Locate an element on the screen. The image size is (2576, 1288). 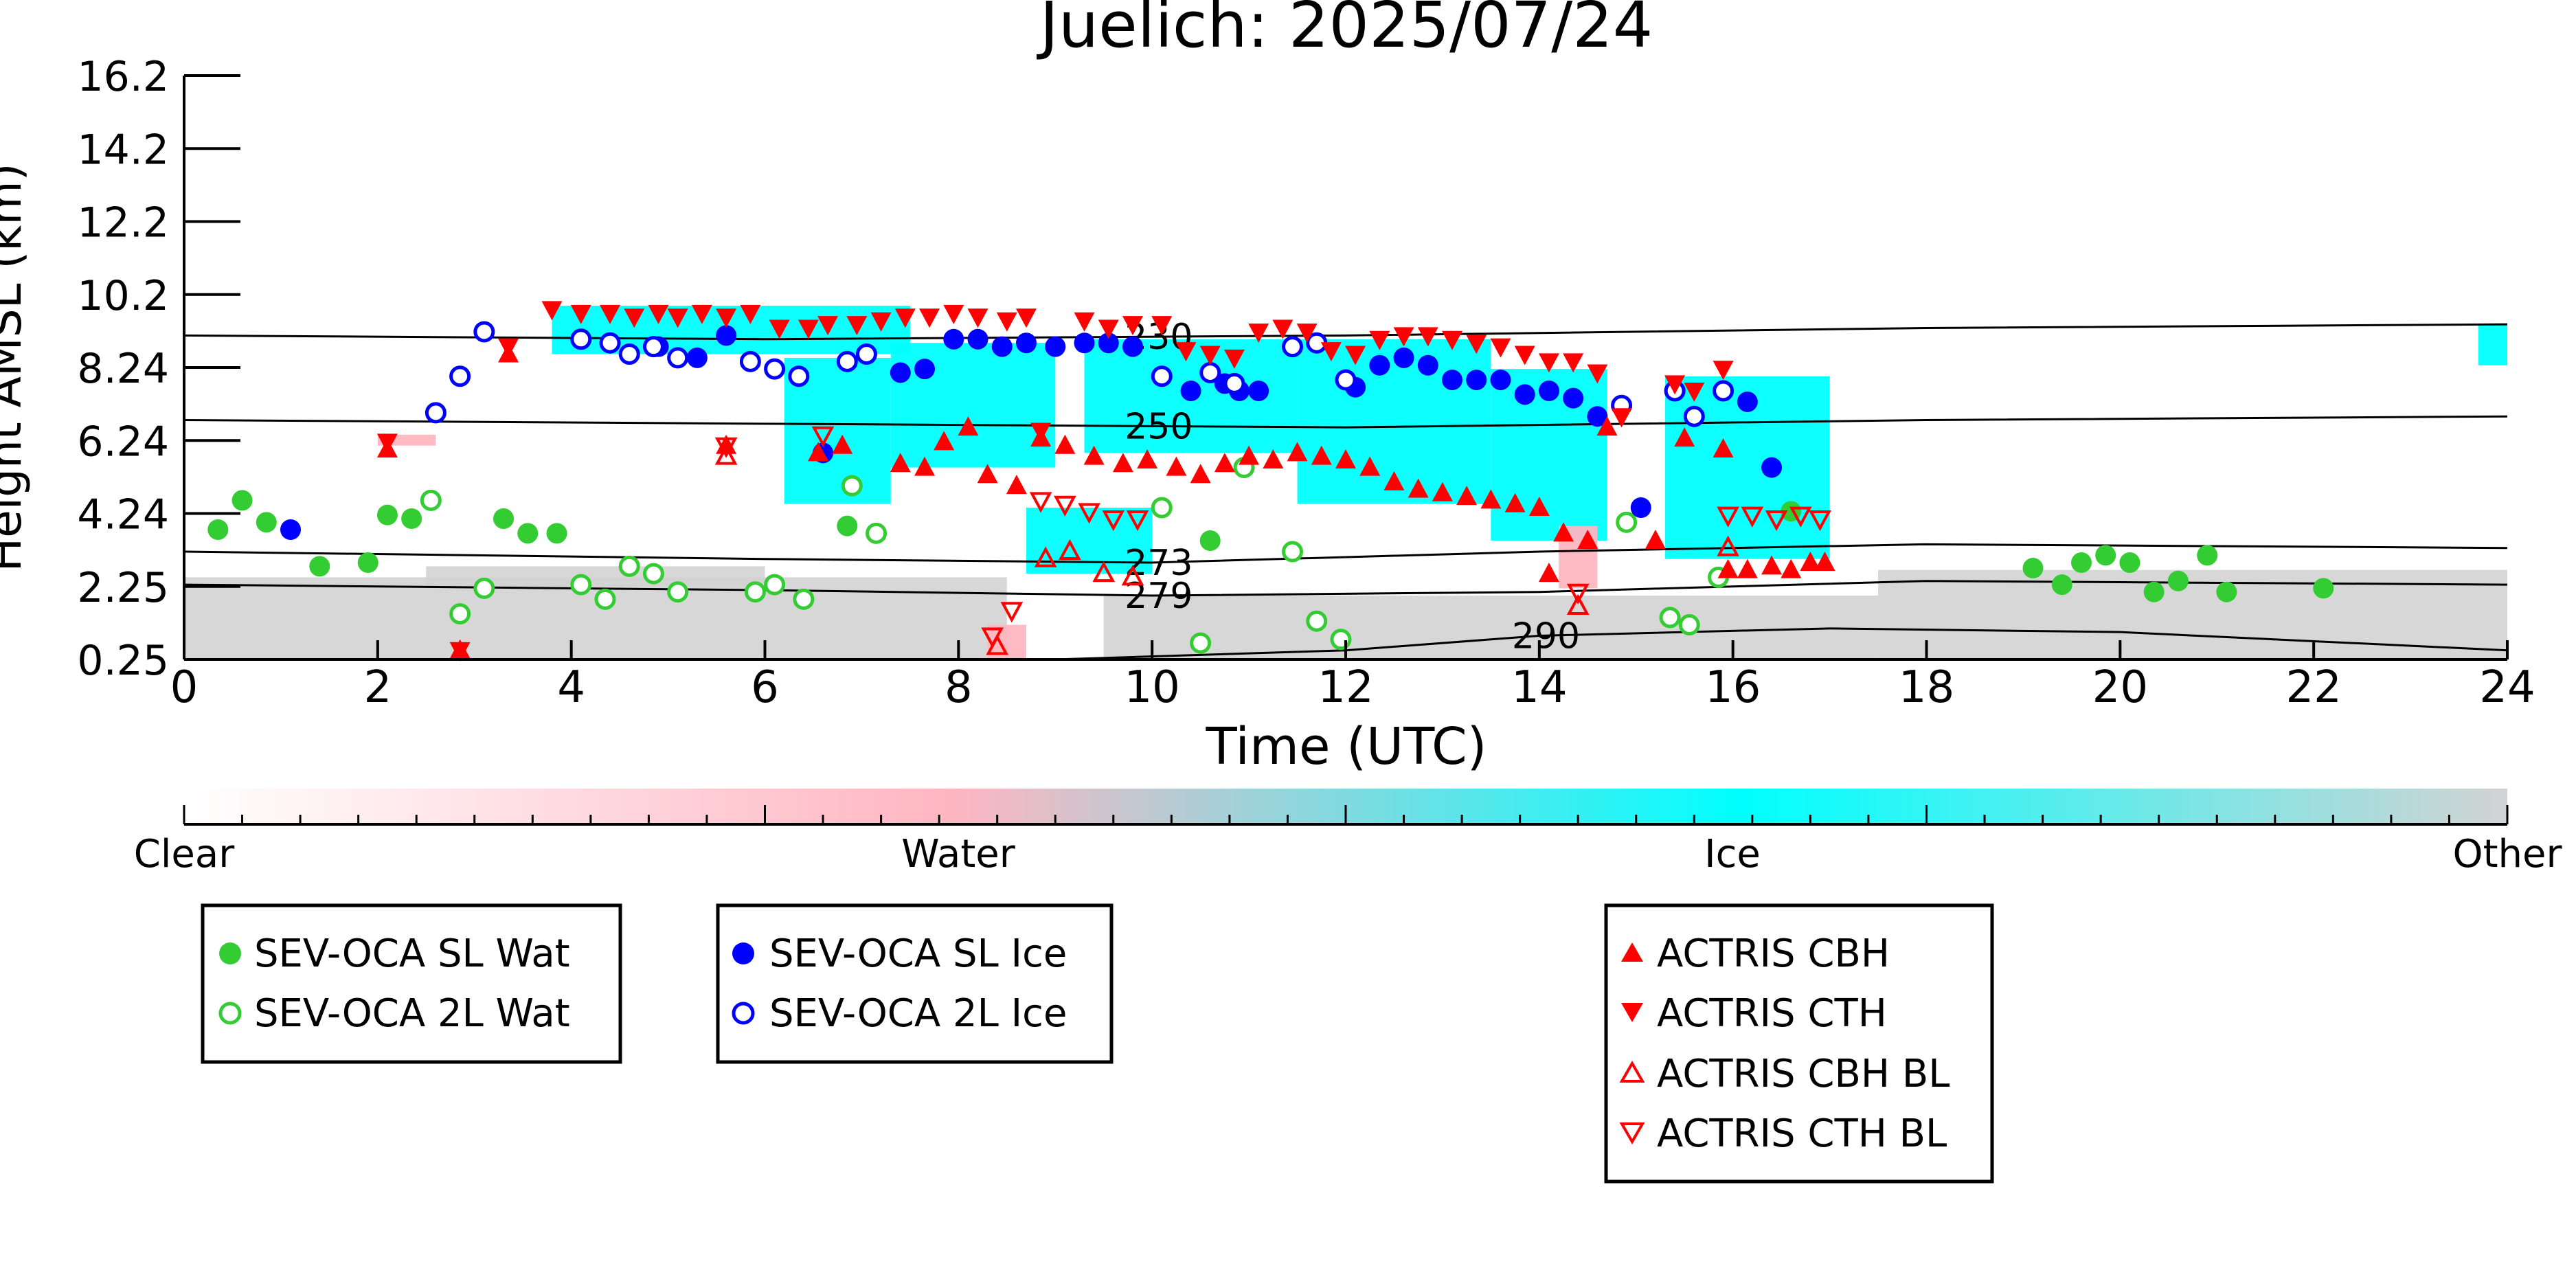
x-tick-label: 10 is located at coordinates (1151, 687).